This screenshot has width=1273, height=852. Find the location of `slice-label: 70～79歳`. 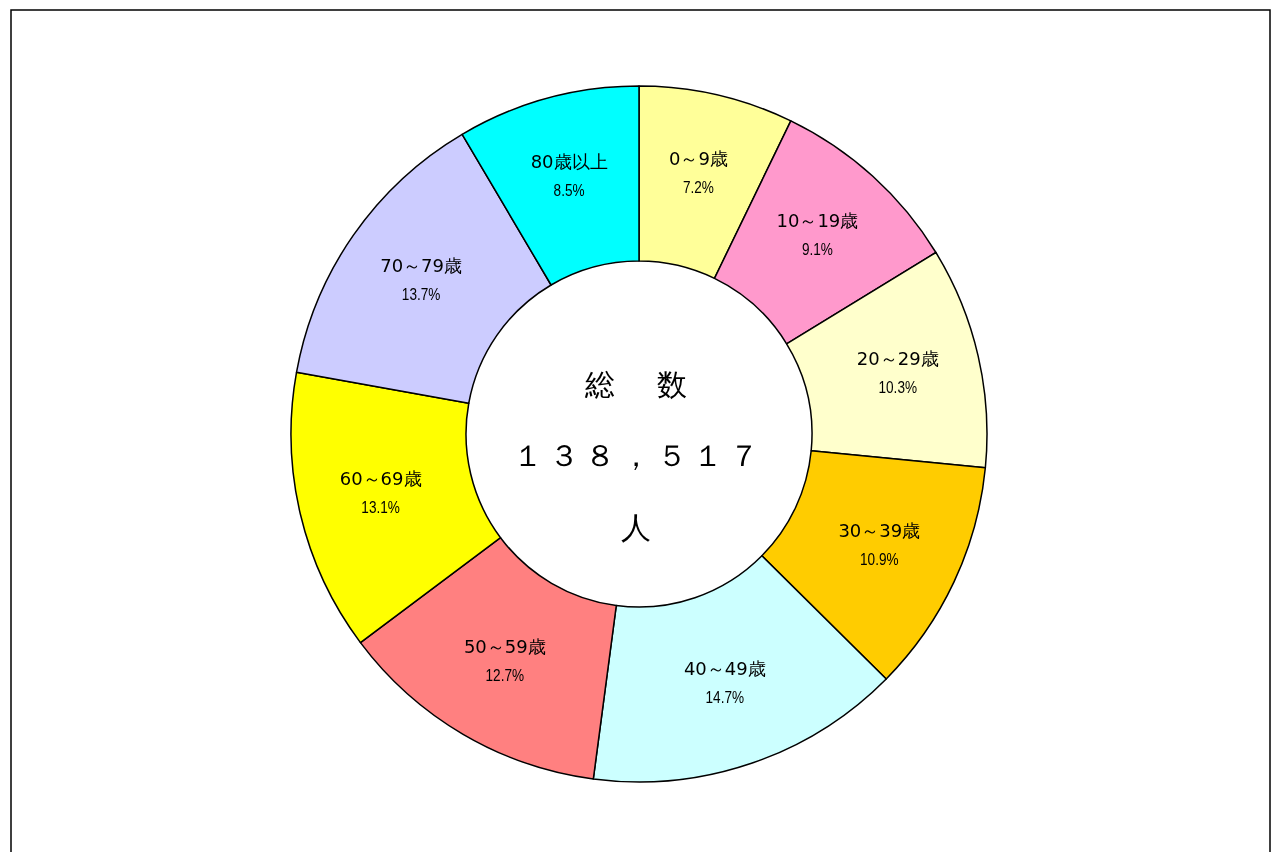

slice-label: 70～79歳 is located at coordinates (421, 266).